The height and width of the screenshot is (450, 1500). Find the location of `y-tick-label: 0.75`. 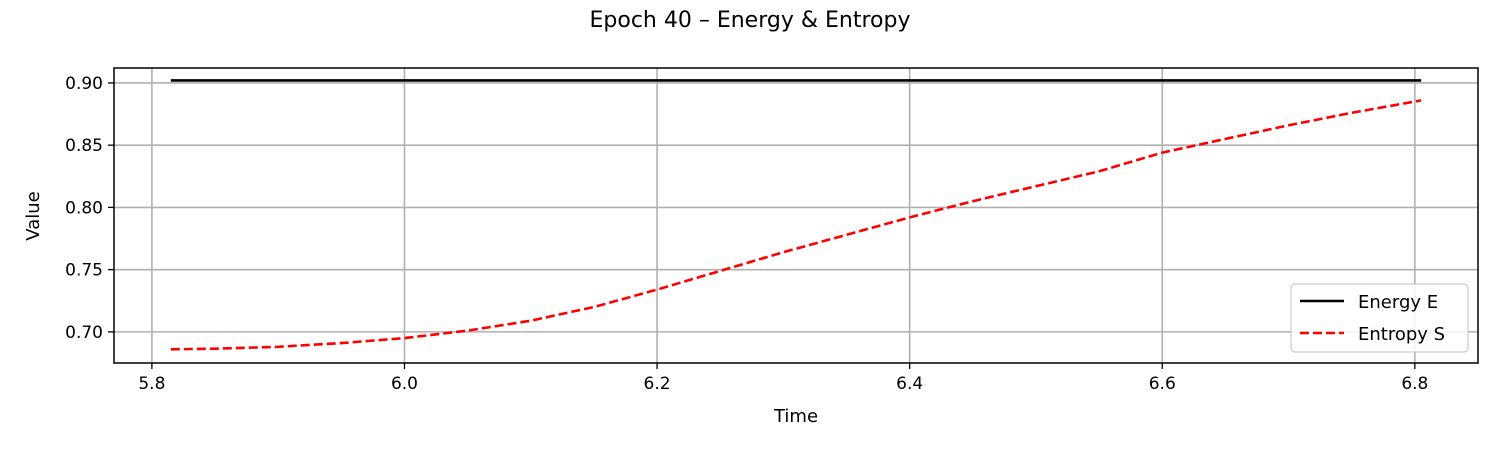

y-tick-label: 0.75 is located at coordinates (84, 271).